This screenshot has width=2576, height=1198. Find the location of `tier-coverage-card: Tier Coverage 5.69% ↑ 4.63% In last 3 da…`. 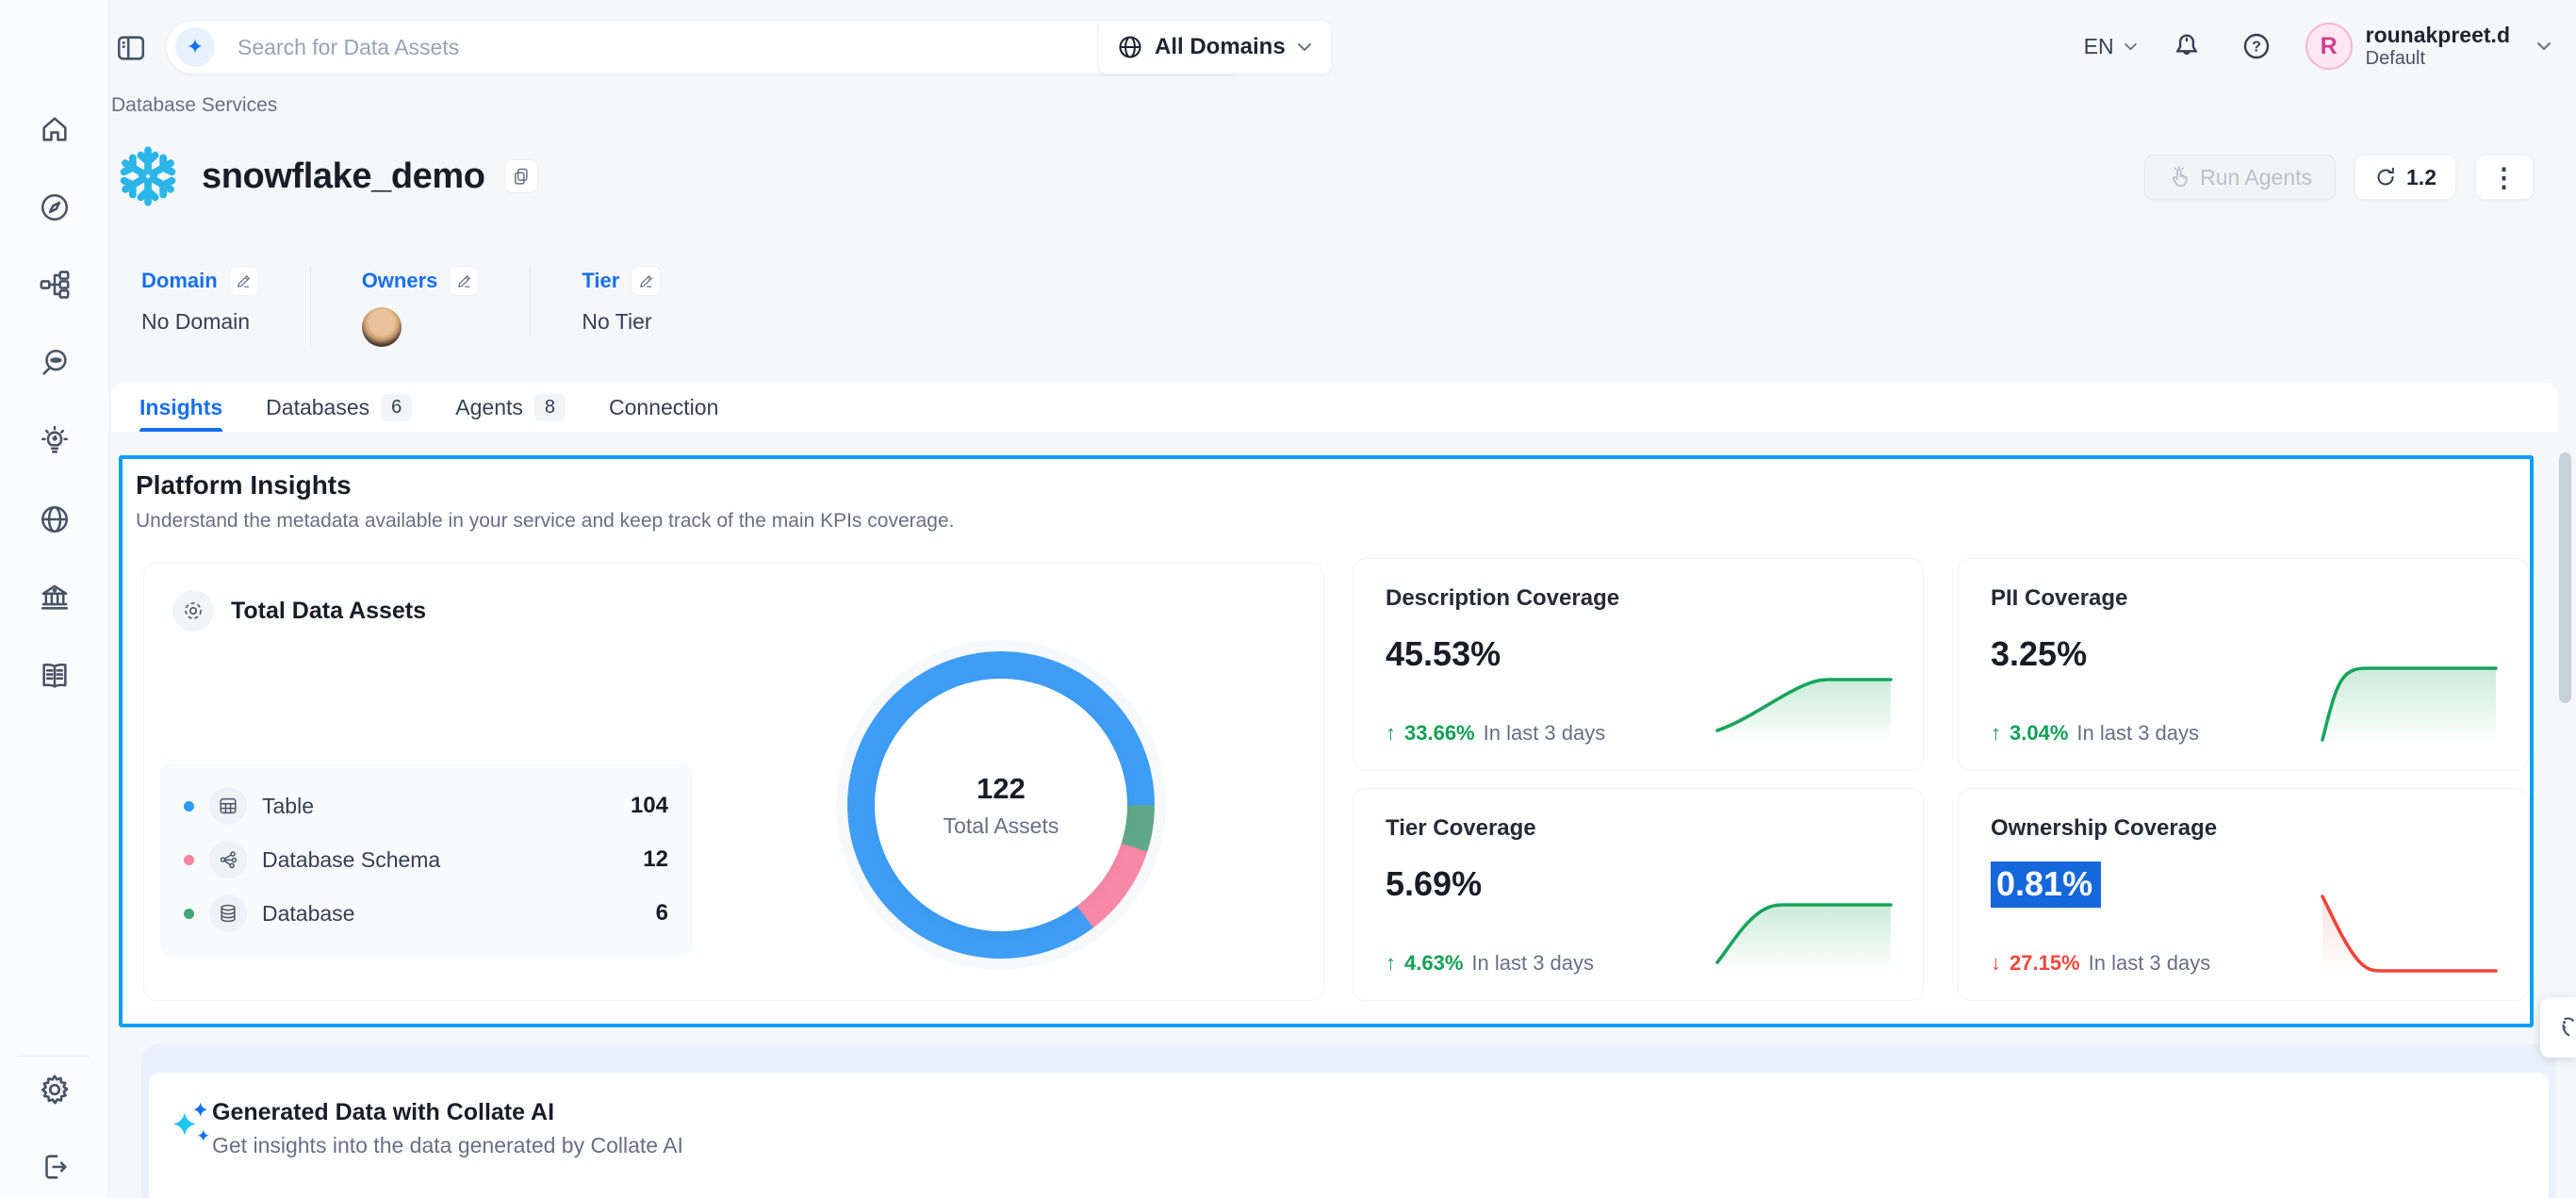

tier-coverage-card: Tier Coverage 5.69% ↑ 4.63% In last 3 da… is located at coordinates (1638, 894).